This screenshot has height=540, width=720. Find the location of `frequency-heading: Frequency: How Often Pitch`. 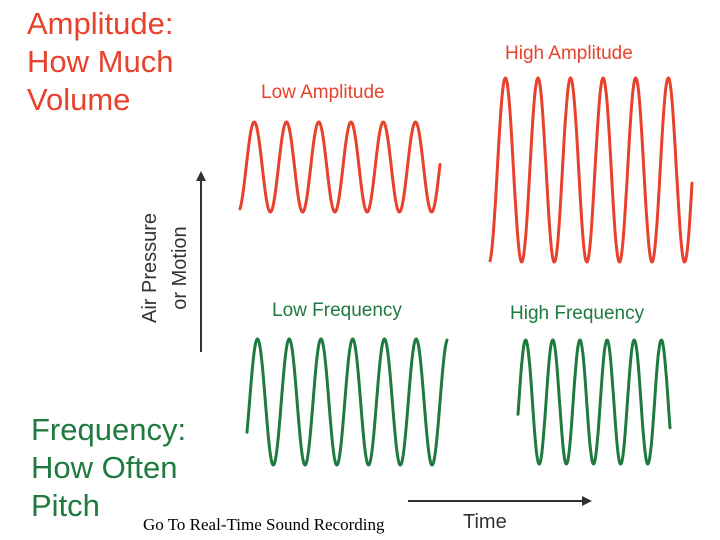

frequency-heading: Frequency: How Often Pitch is located at coordinates (108, 468).